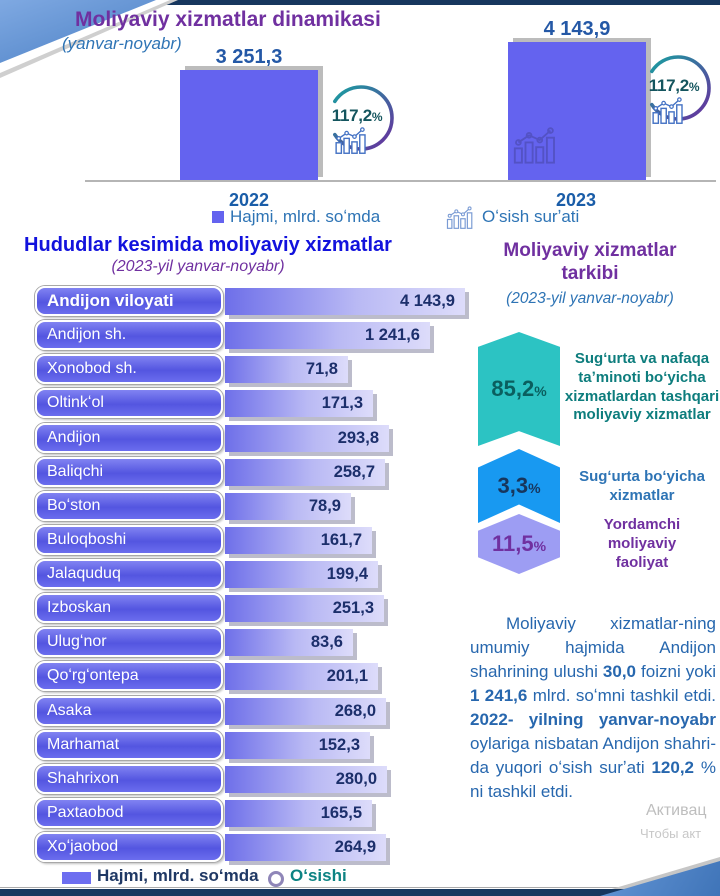 Image resolution: width=720 pixels, height=896 pixels. I want to click on region-label: Xonobod sh., so click(92, 368).